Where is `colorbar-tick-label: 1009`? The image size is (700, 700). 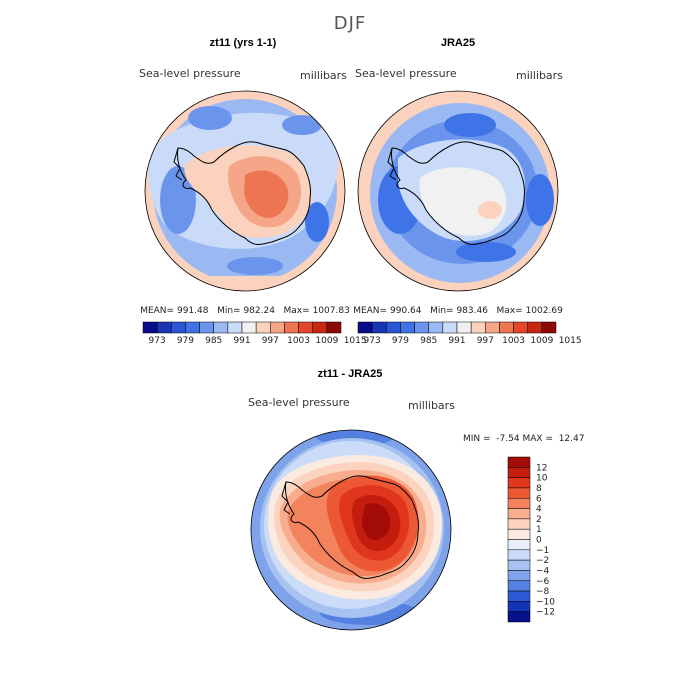
colorbar-tick-label: 1009 is located at coordinates (541, 341).